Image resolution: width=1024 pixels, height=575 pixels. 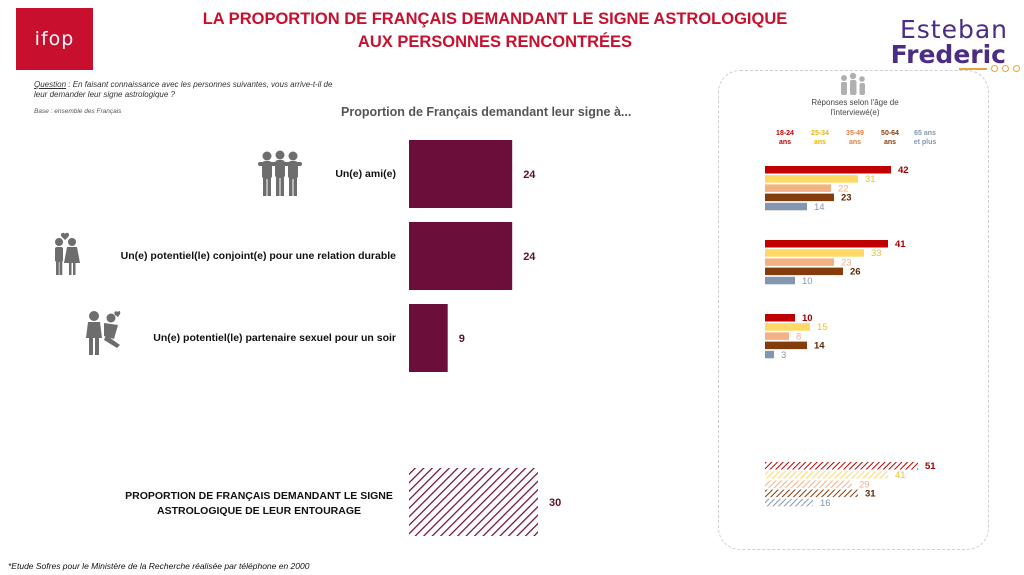 What do you see at coordinates (799, 197) in the screenshot?
I see `age-bar-g0-s3` at bounding box center [799, 197].